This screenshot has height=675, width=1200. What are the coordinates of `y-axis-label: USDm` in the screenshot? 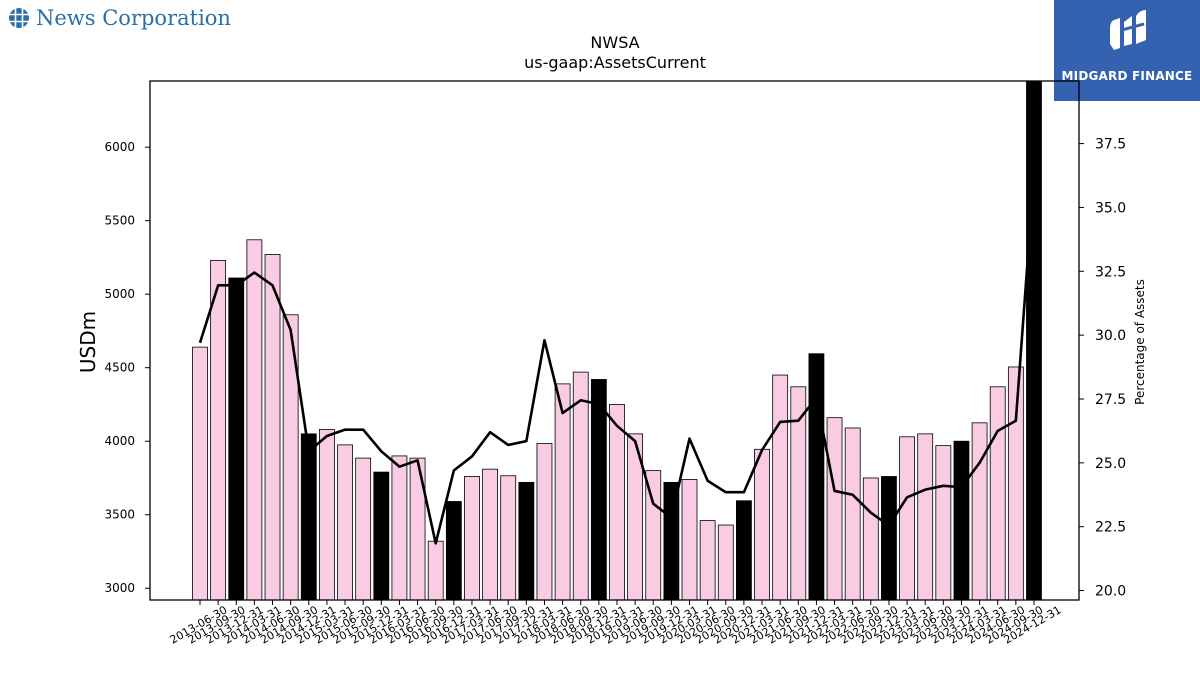 It's located at (88, 342).